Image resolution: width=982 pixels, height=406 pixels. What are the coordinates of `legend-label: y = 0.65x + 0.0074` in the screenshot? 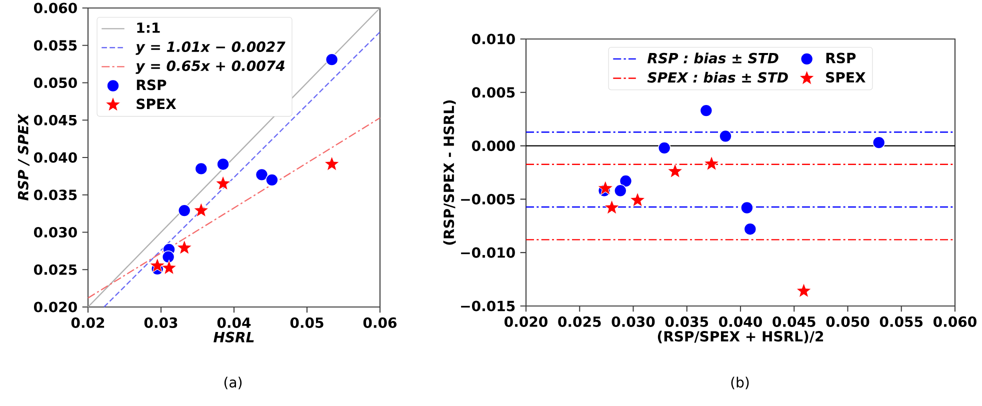 It's located at (210, 67).